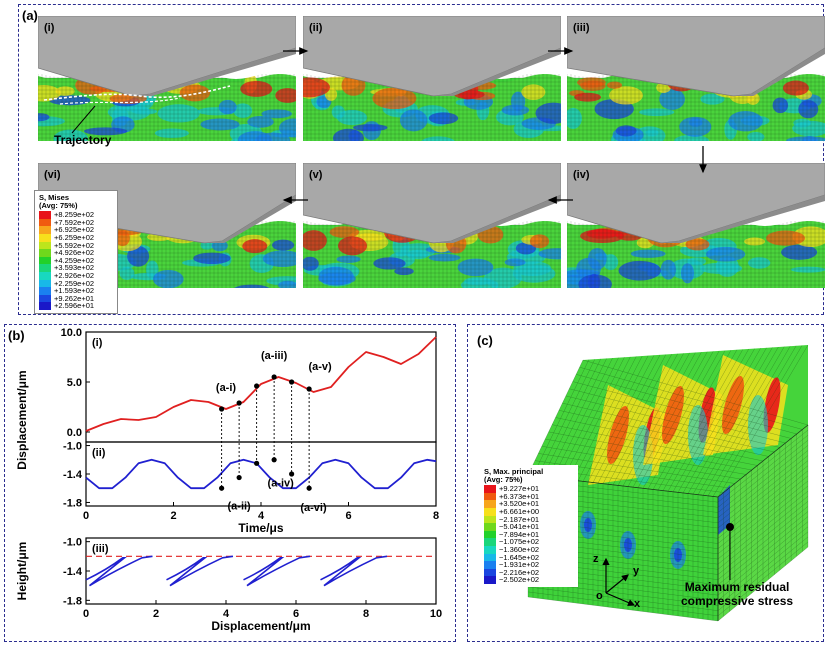  What do you see at coordinates (100, 549) in the screenshot?
I see `subplot-label: (iii)` at bounding box center [100, 549].